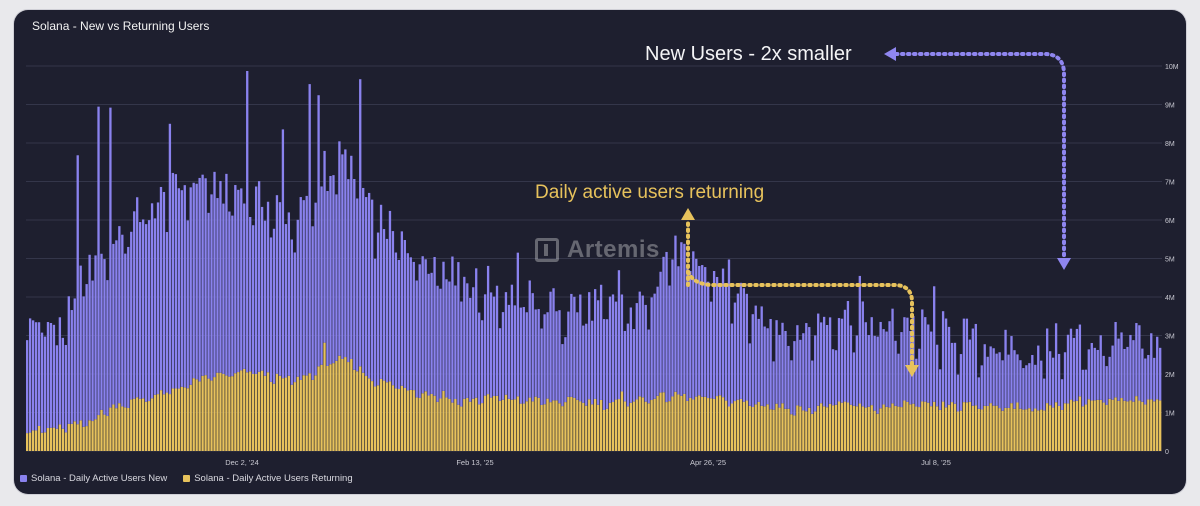  What do you see at coordinates (1170, 144) in the screenshot?
I see `y-tick-label: 8M` at bounding box center [1170, 144].